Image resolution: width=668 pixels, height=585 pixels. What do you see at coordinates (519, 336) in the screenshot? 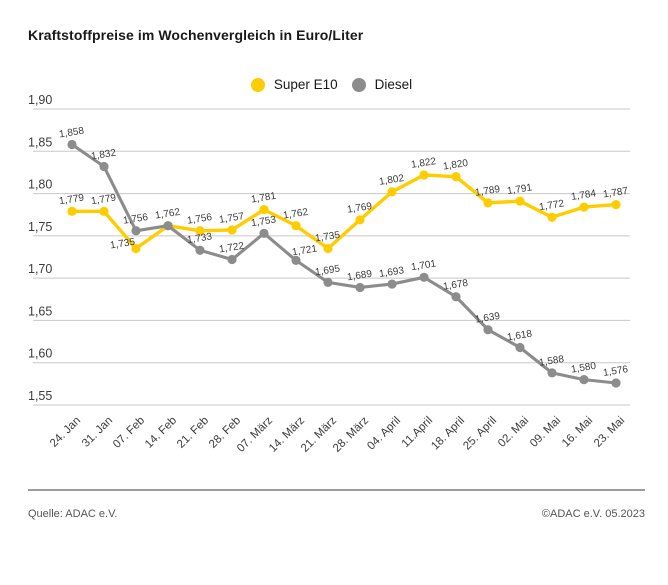
I see `data-label-diesel: 1,618` at bounding box center [519, 336].